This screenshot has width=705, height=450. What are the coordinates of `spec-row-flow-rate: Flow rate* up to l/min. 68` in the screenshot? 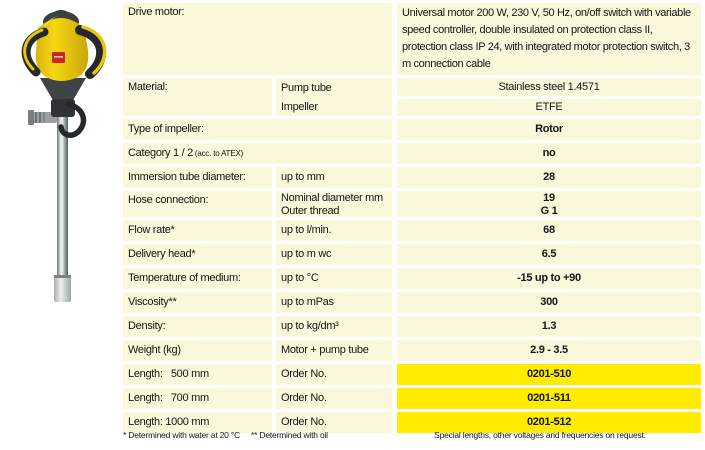 It's located at (412, 230).